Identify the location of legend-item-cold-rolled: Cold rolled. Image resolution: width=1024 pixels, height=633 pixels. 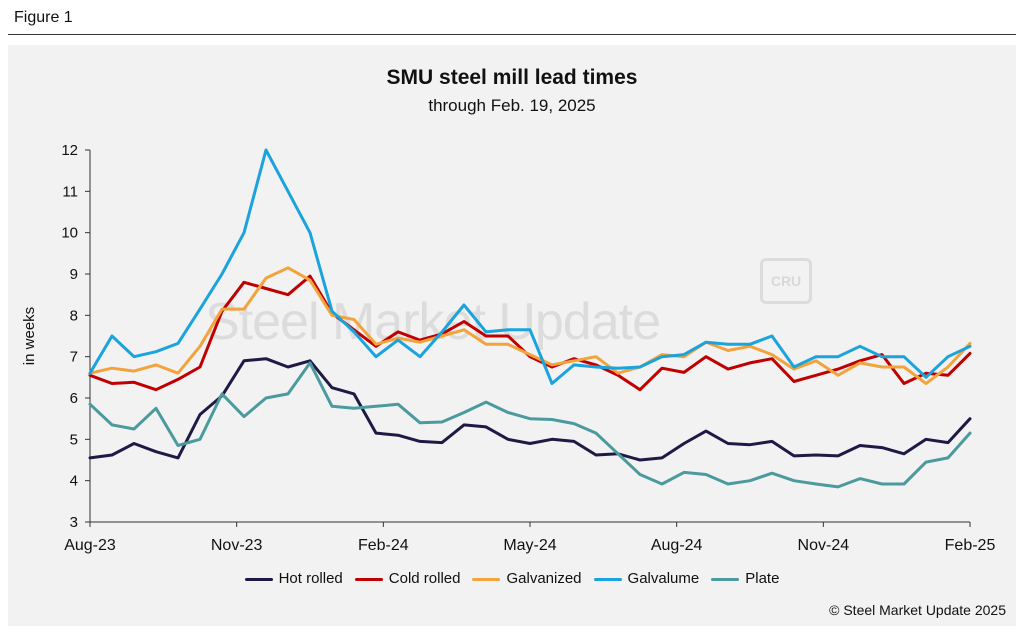
(407, 578).